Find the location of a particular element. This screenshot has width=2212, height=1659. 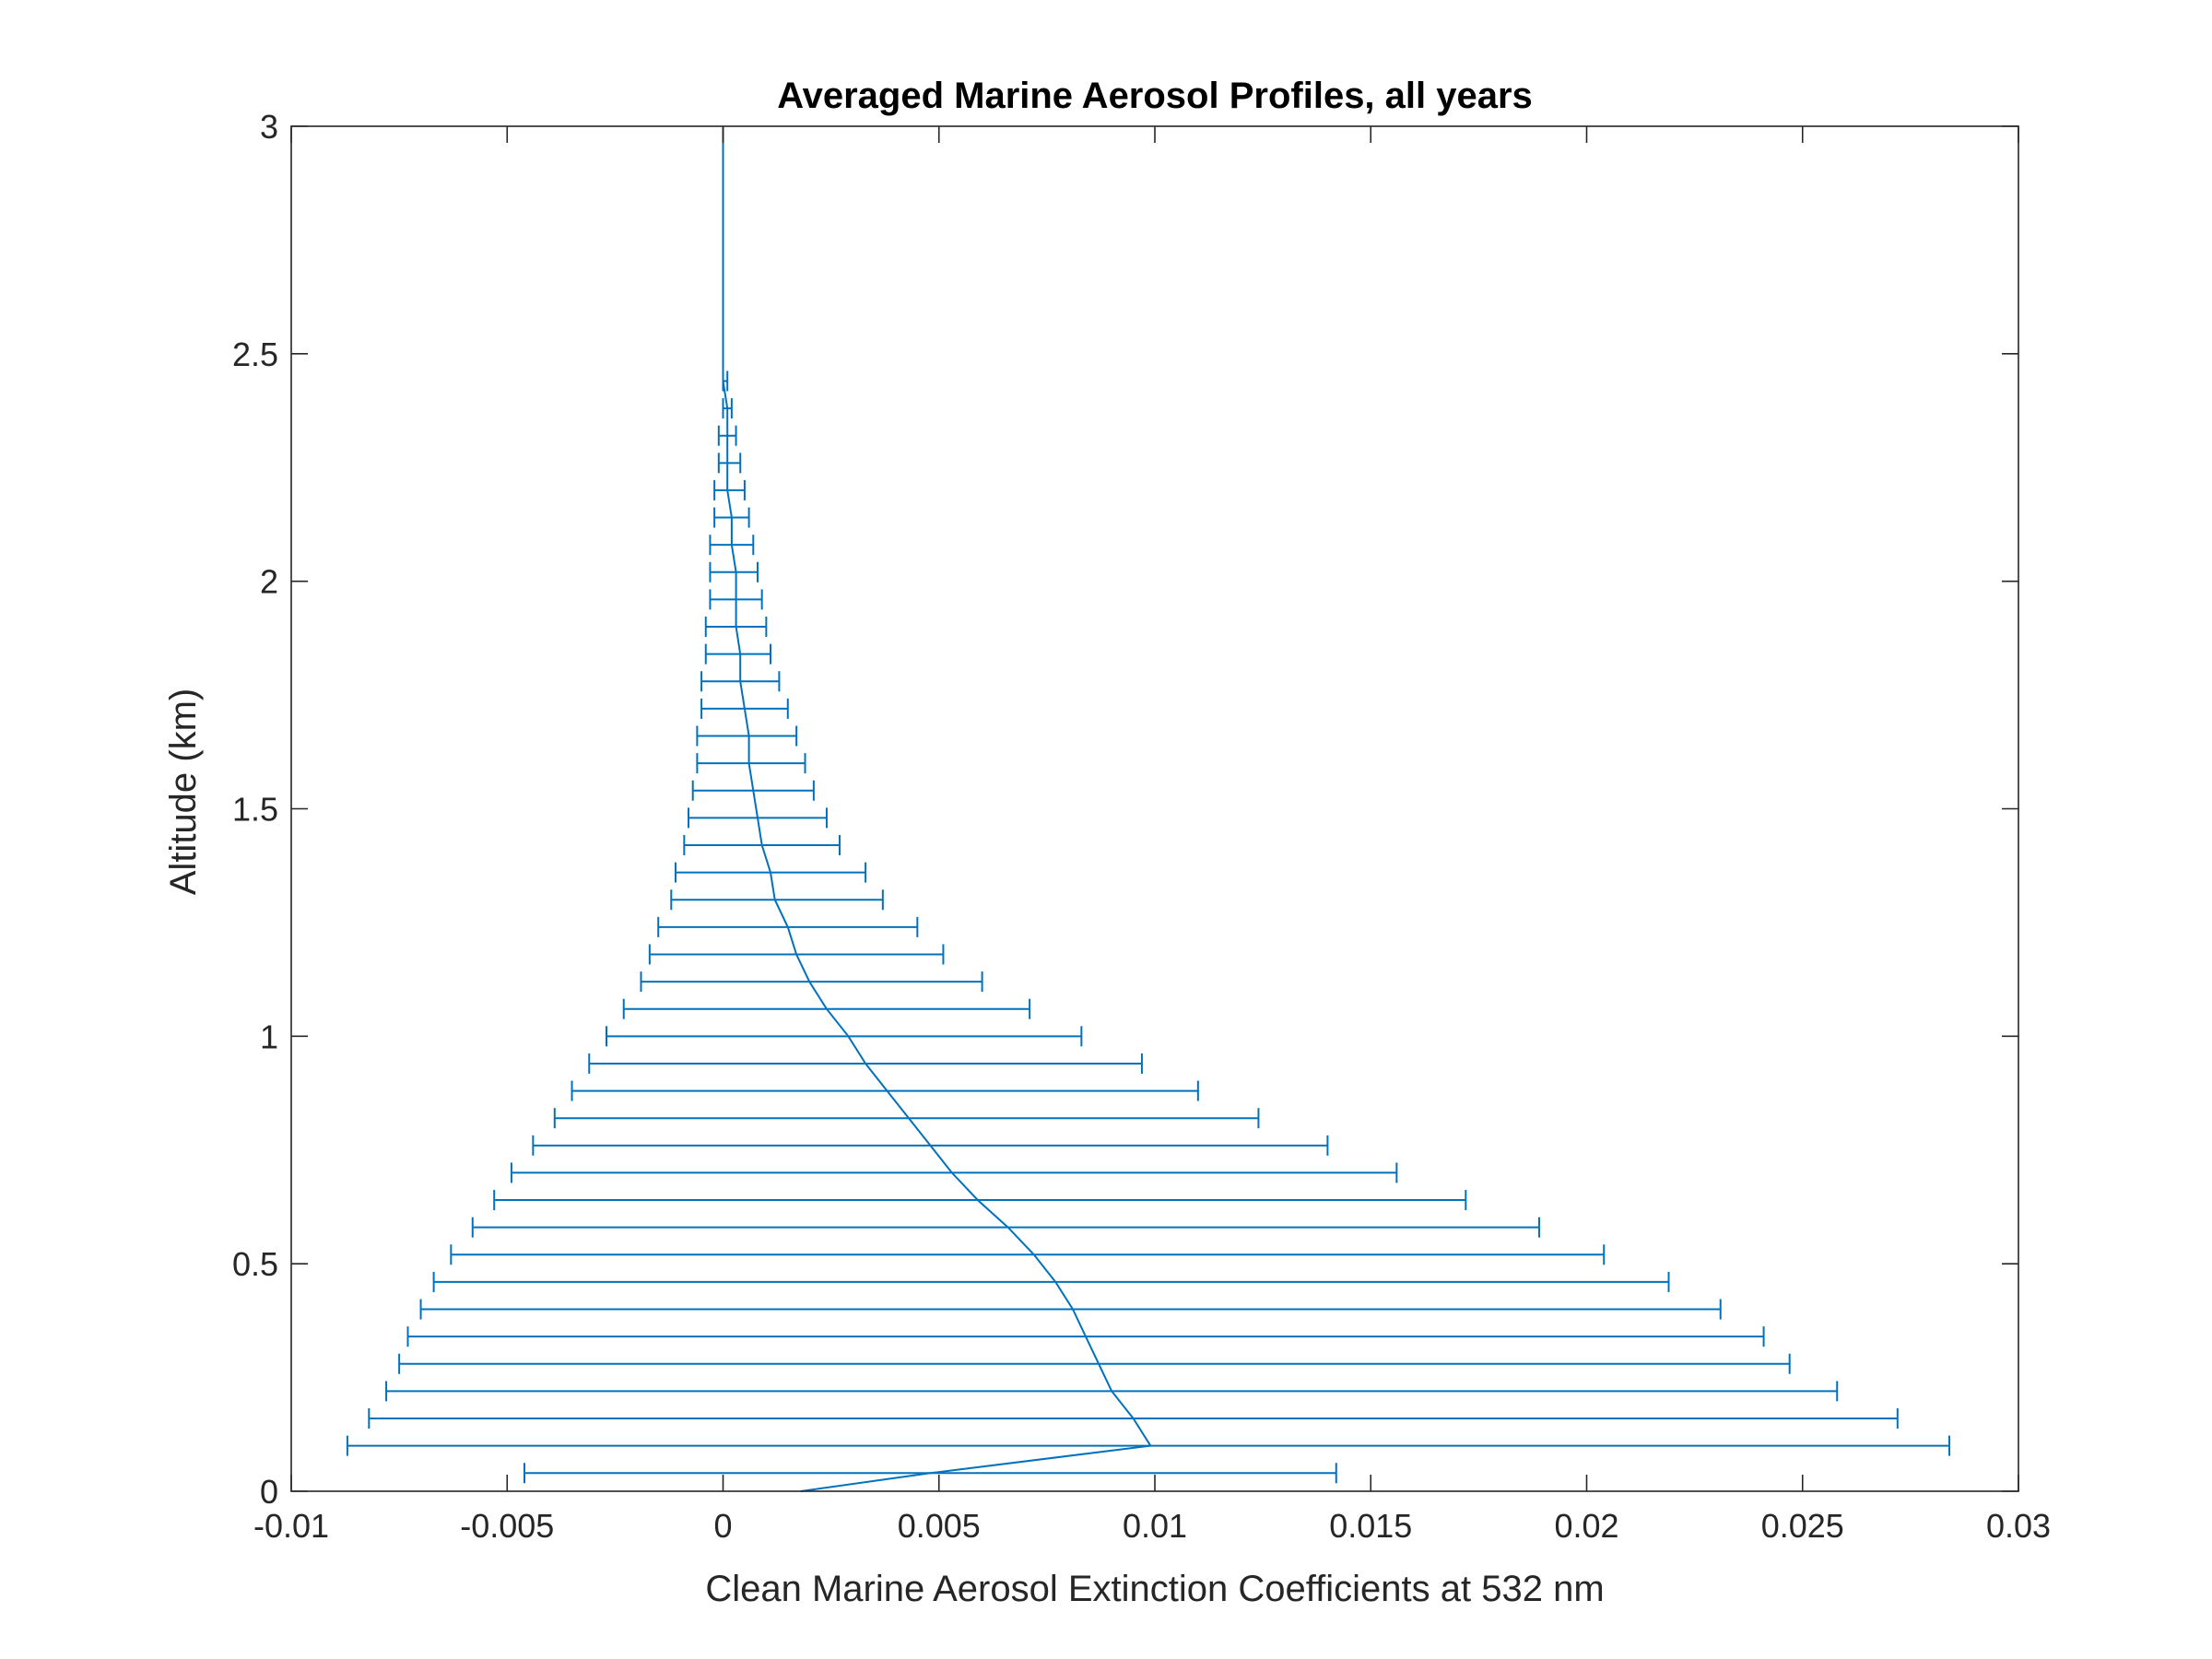

y-tick-label: 3 is located at coordinates (269, 127).